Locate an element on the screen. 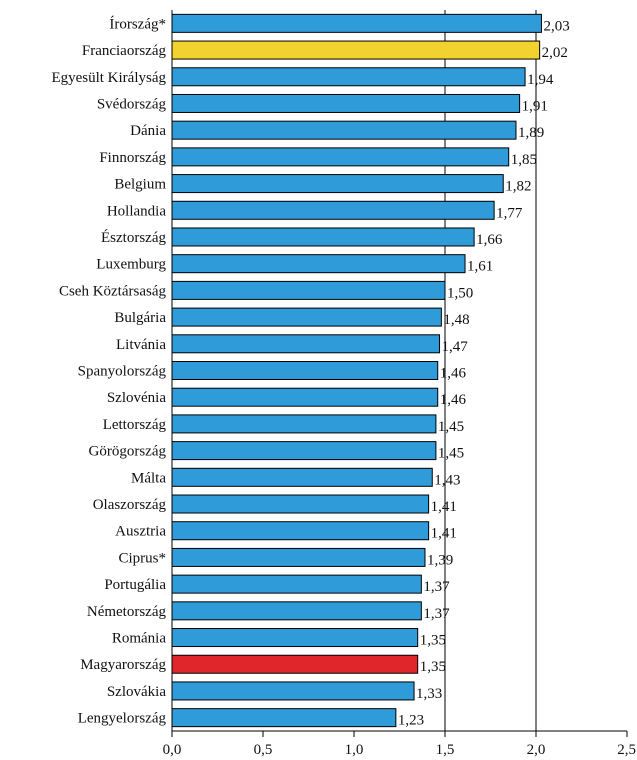  category-label: Bulgária is located at coordinates (140, 318).